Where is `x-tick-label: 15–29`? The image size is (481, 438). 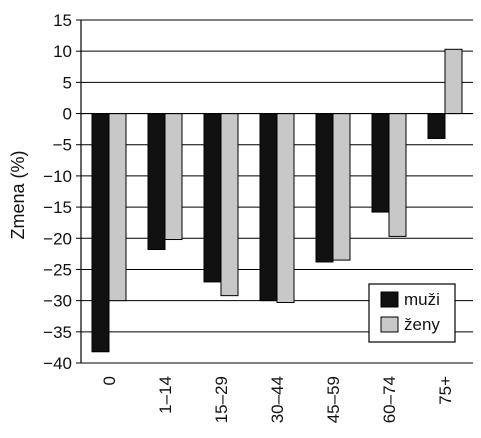
x-tick-label: 15–29 is located at coordinates (221, 399).